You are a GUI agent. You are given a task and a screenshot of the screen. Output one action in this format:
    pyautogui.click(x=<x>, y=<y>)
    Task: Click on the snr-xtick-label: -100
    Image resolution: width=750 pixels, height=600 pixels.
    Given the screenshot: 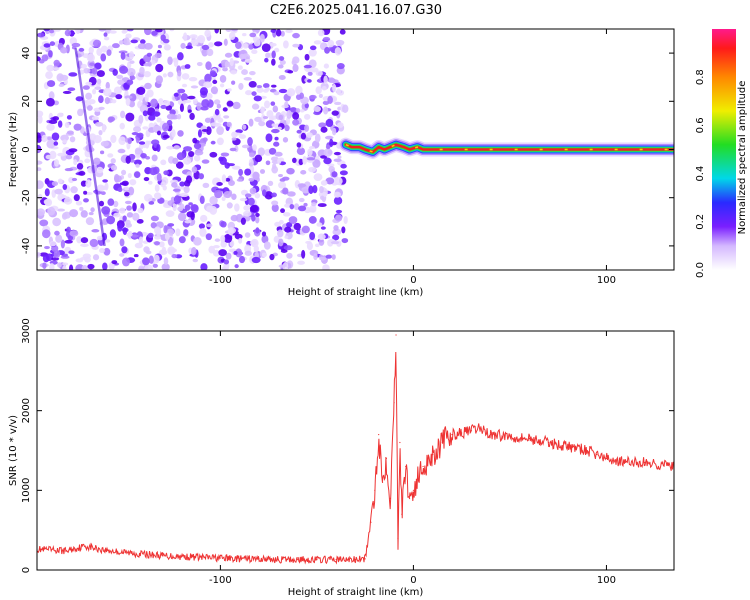 What is the action you would take?
    pyautogui.click(x=220, y=580)
    